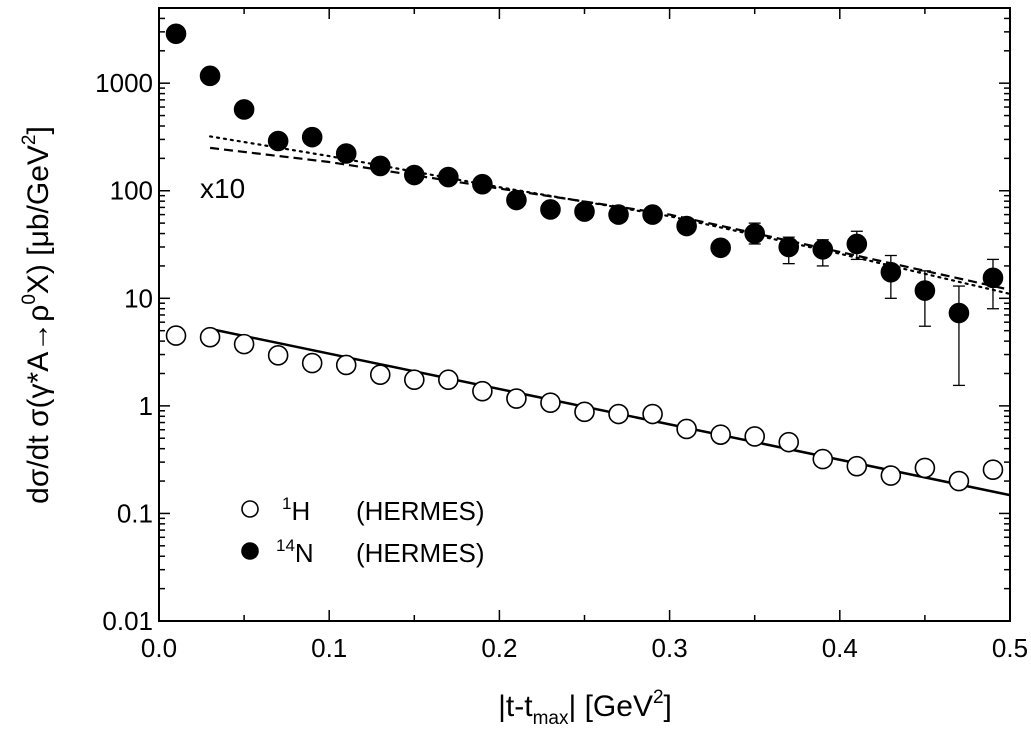 This screenshot has width=1031, height=732. Describe the element at coordinates (250, 509) in the screenshot. I see `legend-marker-open-circle` at that location.